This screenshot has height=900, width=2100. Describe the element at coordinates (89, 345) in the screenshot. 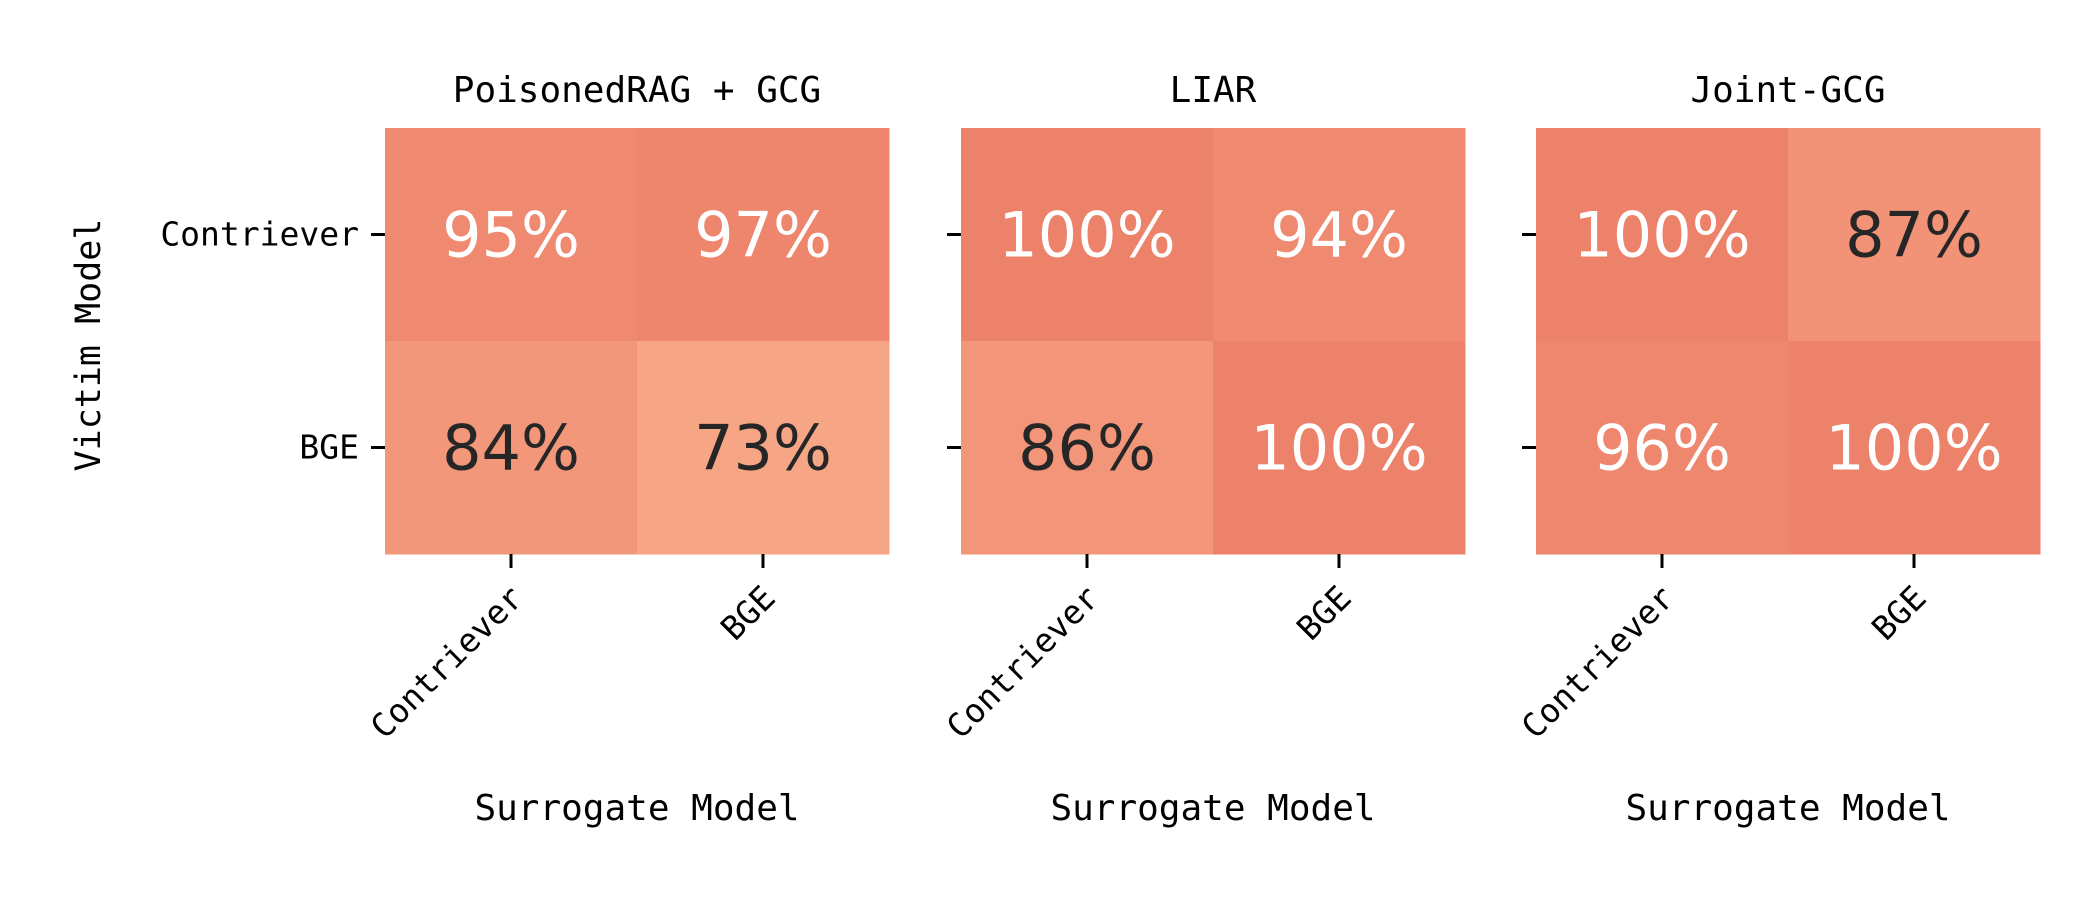

I see `victim-model-axis-label: Victim Model` at that location.